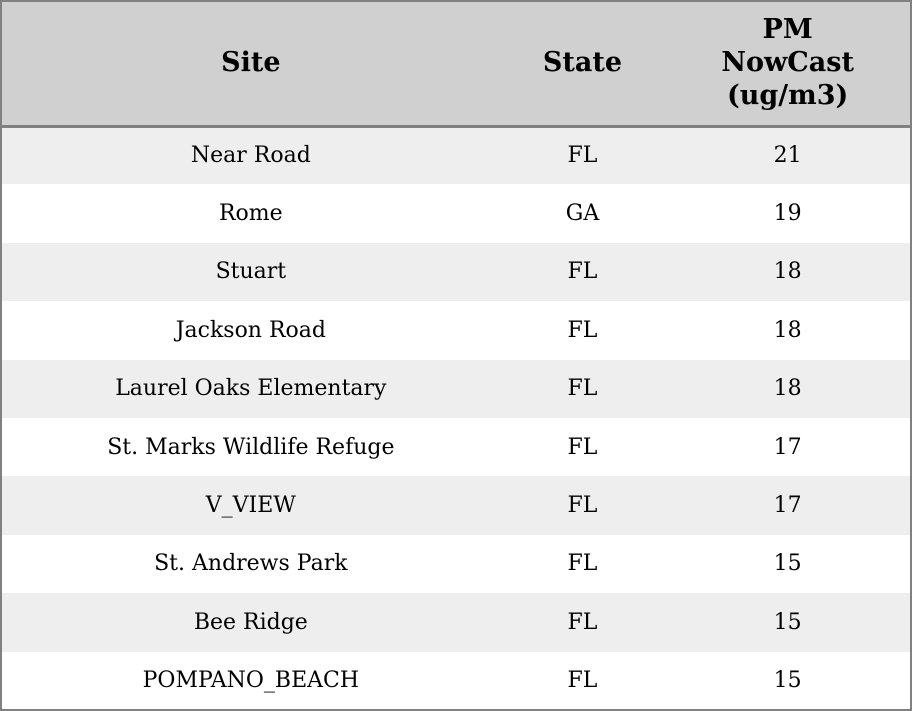 This screenshot has height=711, width=912. I want to click on table-row: Stuart FL 18, so click(456, 272).